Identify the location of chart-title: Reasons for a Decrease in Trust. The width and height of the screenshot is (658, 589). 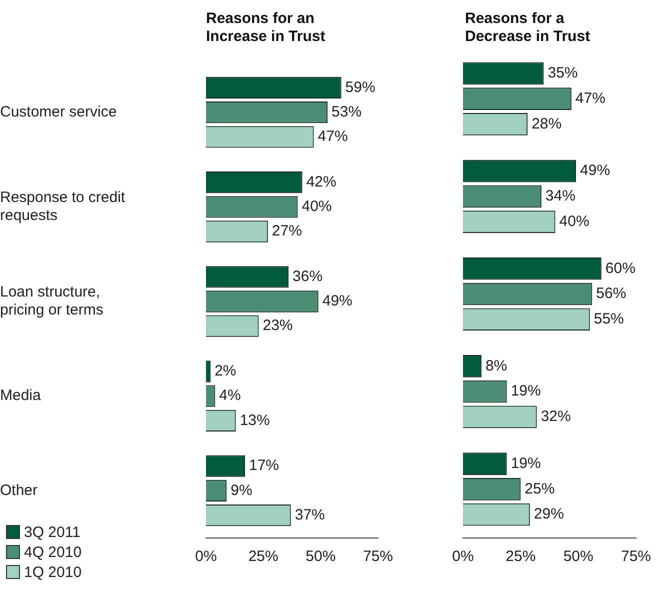
(528, 28).